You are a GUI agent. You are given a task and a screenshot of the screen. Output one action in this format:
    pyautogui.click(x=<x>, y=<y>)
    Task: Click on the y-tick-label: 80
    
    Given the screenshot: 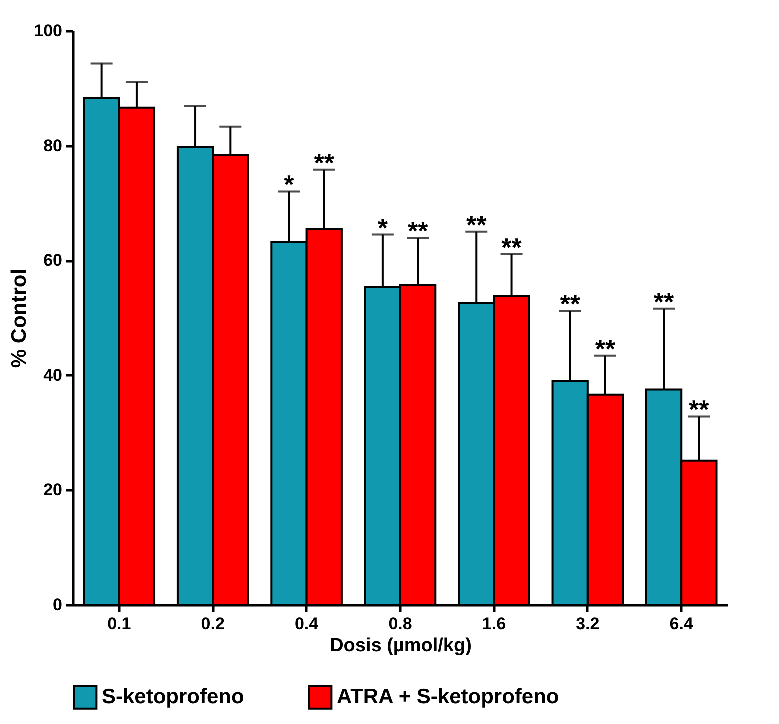 What is the action you would take?
    pyautogui.click(x=53, y=146)
    